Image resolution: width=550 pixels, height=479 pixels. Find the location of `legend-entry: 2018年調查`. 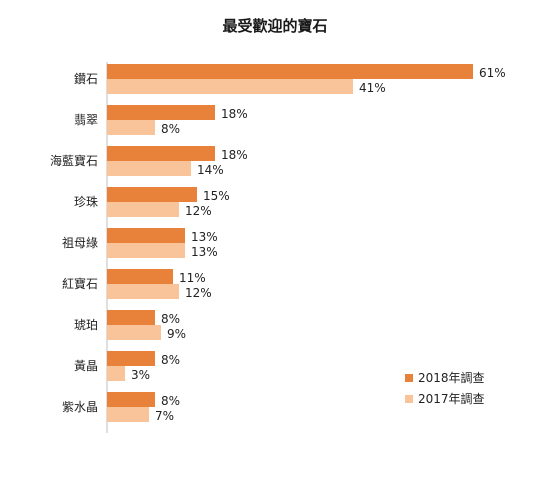

legend-entry: 2018年調查 is located at coordinates (451, 378).